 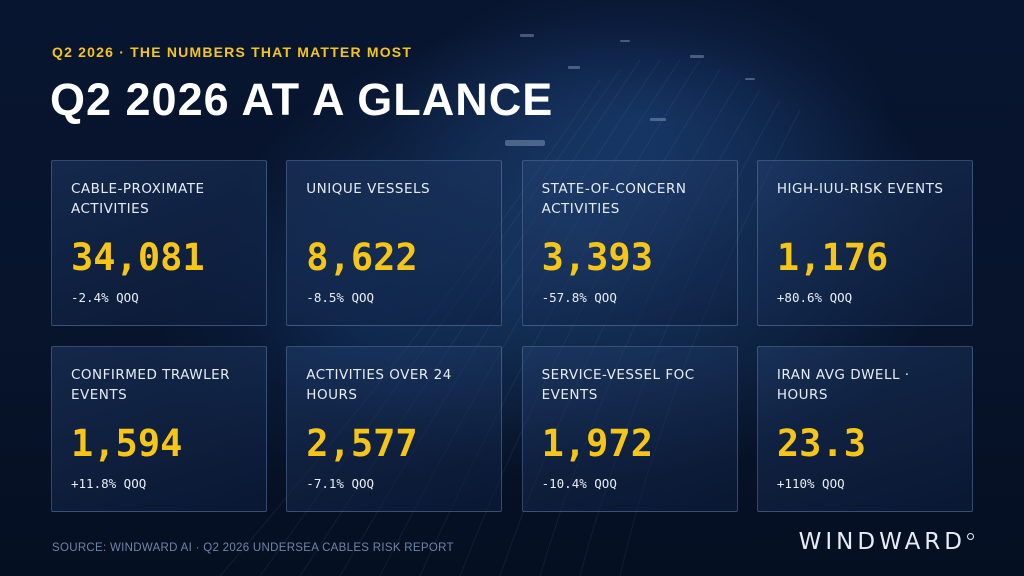 I want to click on metric-label: IRAN AVG DWELL · HOURS, so click(x=843, y=385).